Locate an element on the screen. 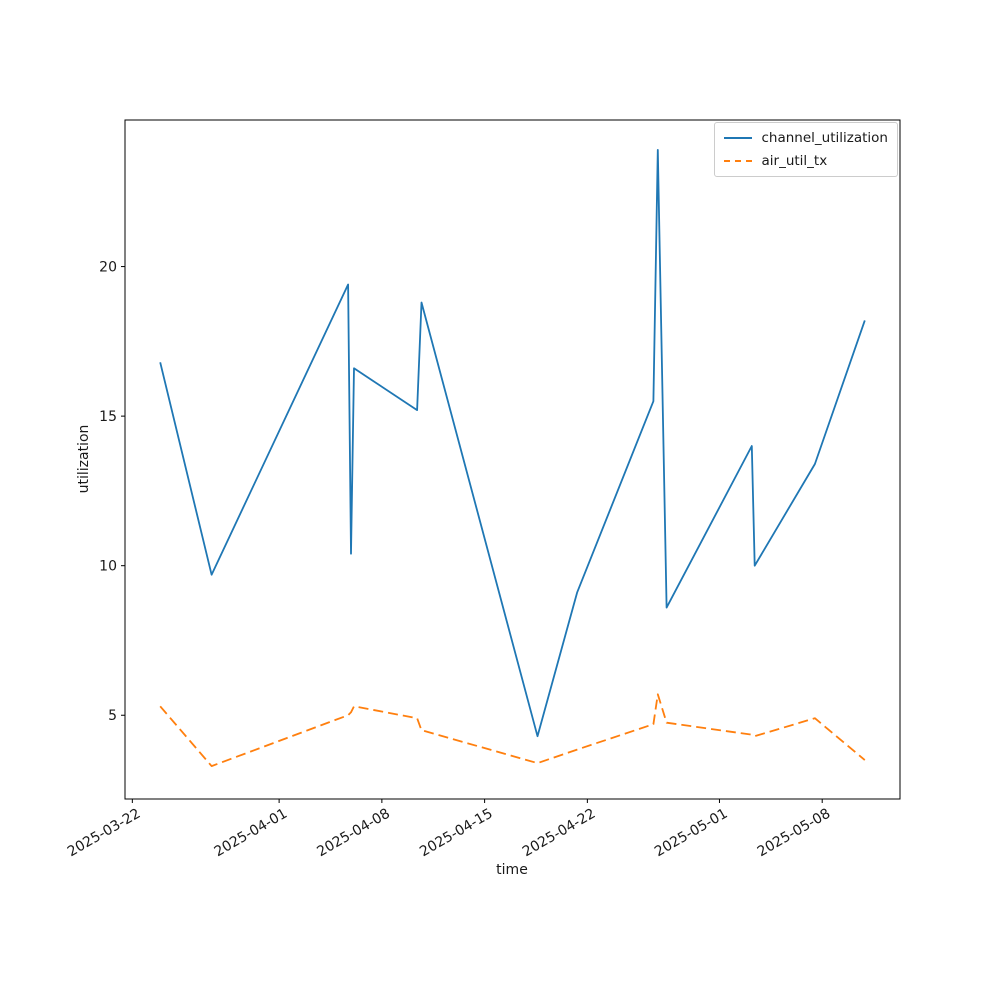 This screenshot has width=1000, height=1000. legend-line-sample-dashed-icon is located at coordinates (737, 161).